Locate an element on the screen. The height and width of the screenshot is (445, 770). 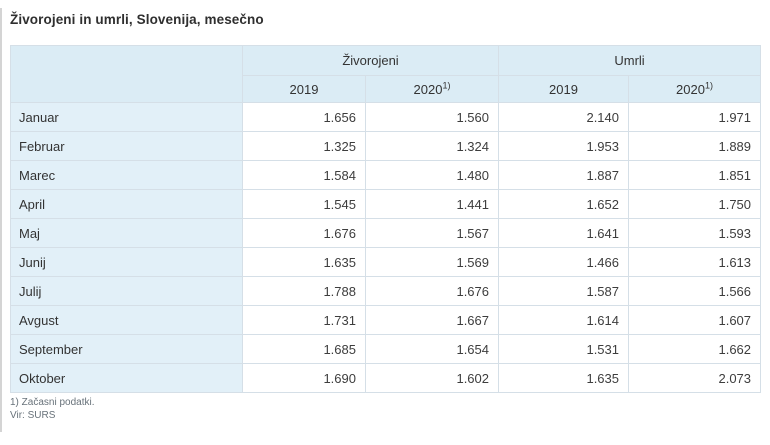
value-cell: 2.073 is located at coordinates (695, 378).